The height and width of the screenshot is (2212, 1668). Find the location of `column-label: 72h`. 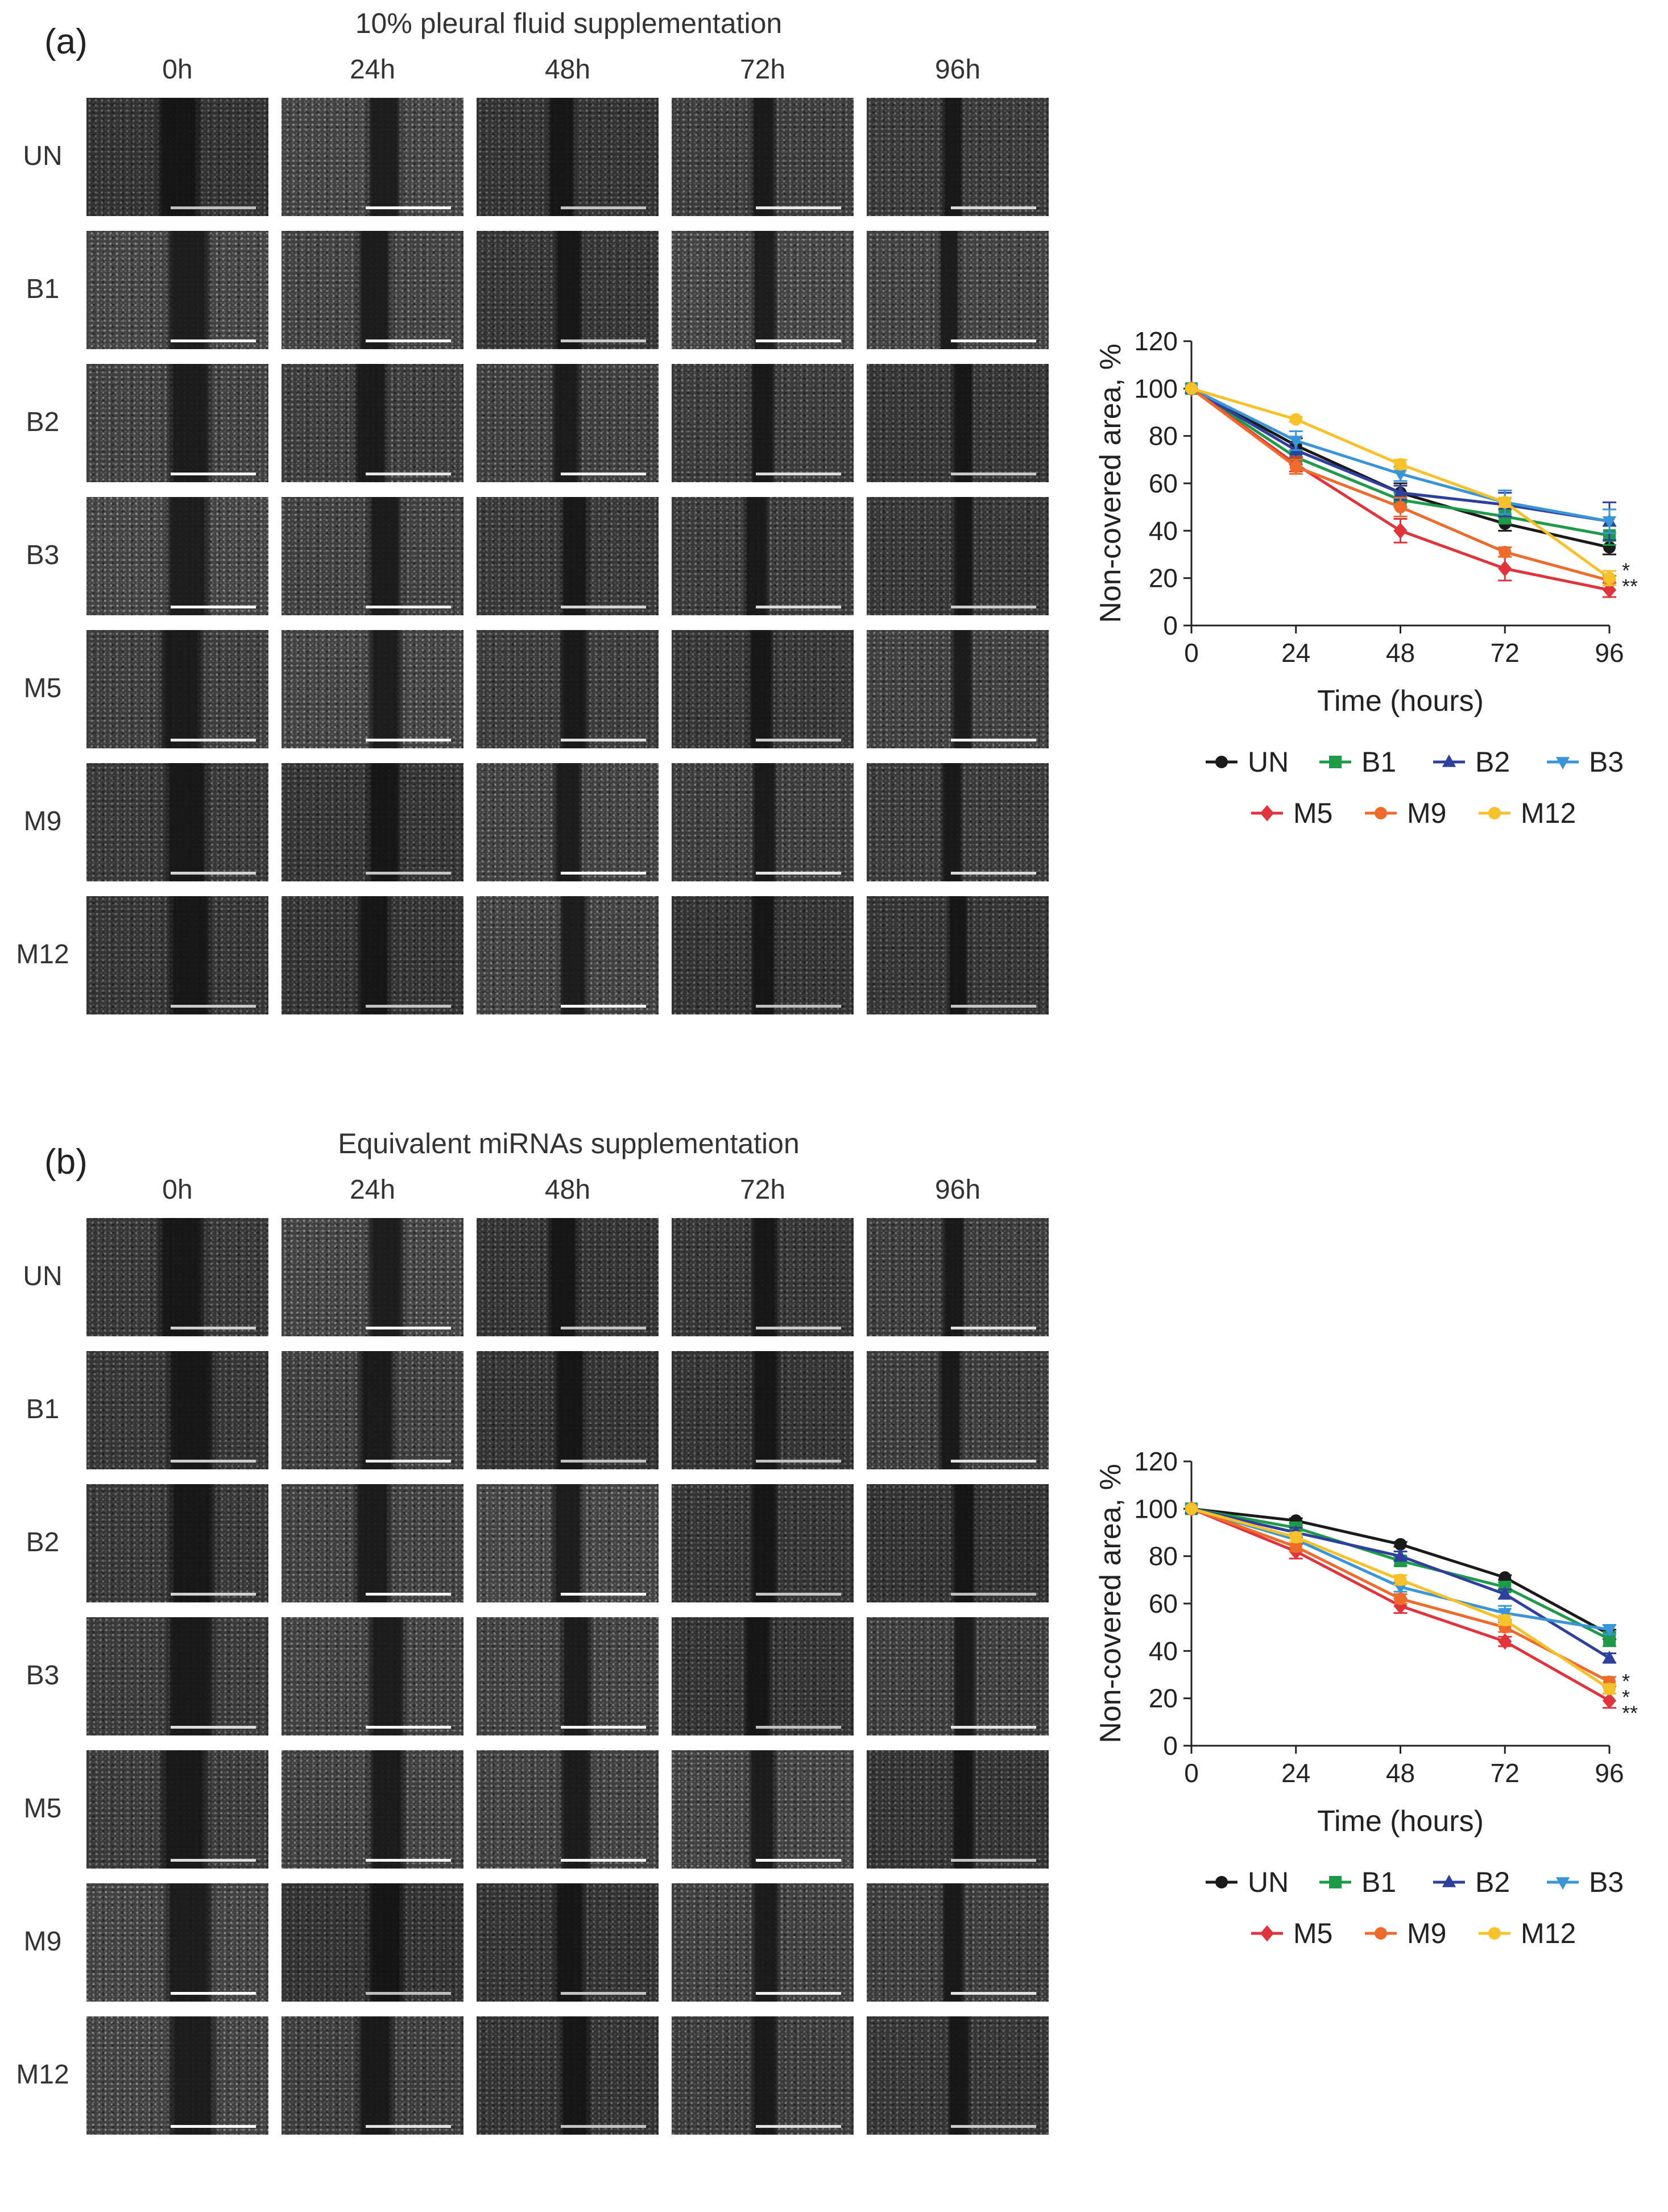

column-label: 72h is located at coordinates (762, 70).